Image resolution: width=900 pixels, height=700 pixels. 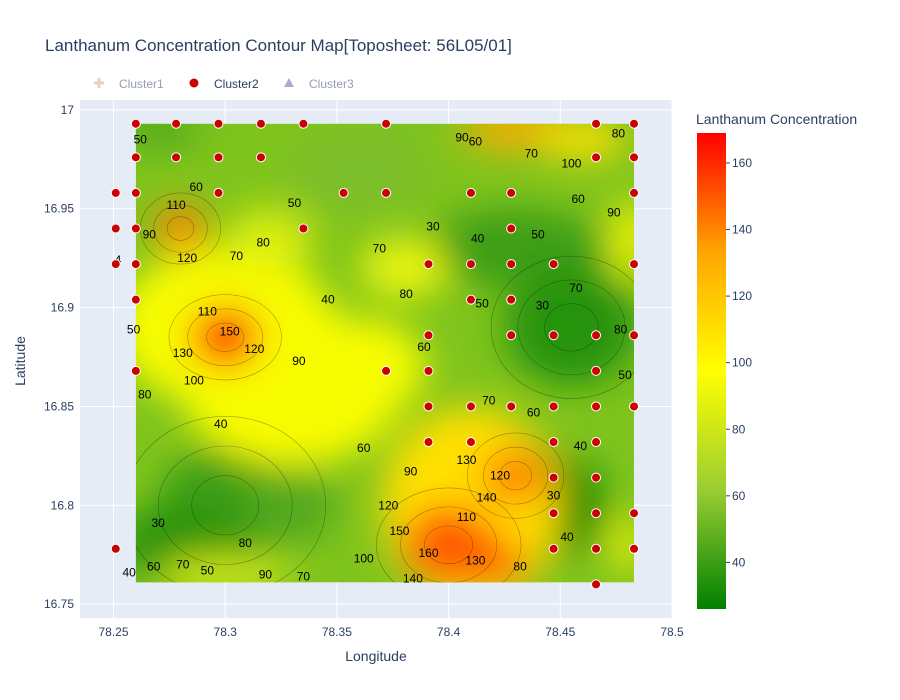 What do you see at coordinates (319, 84) in the screenshot?
I see `legend-item-cluster3: Cluster3` at bounding box center [319, 84].